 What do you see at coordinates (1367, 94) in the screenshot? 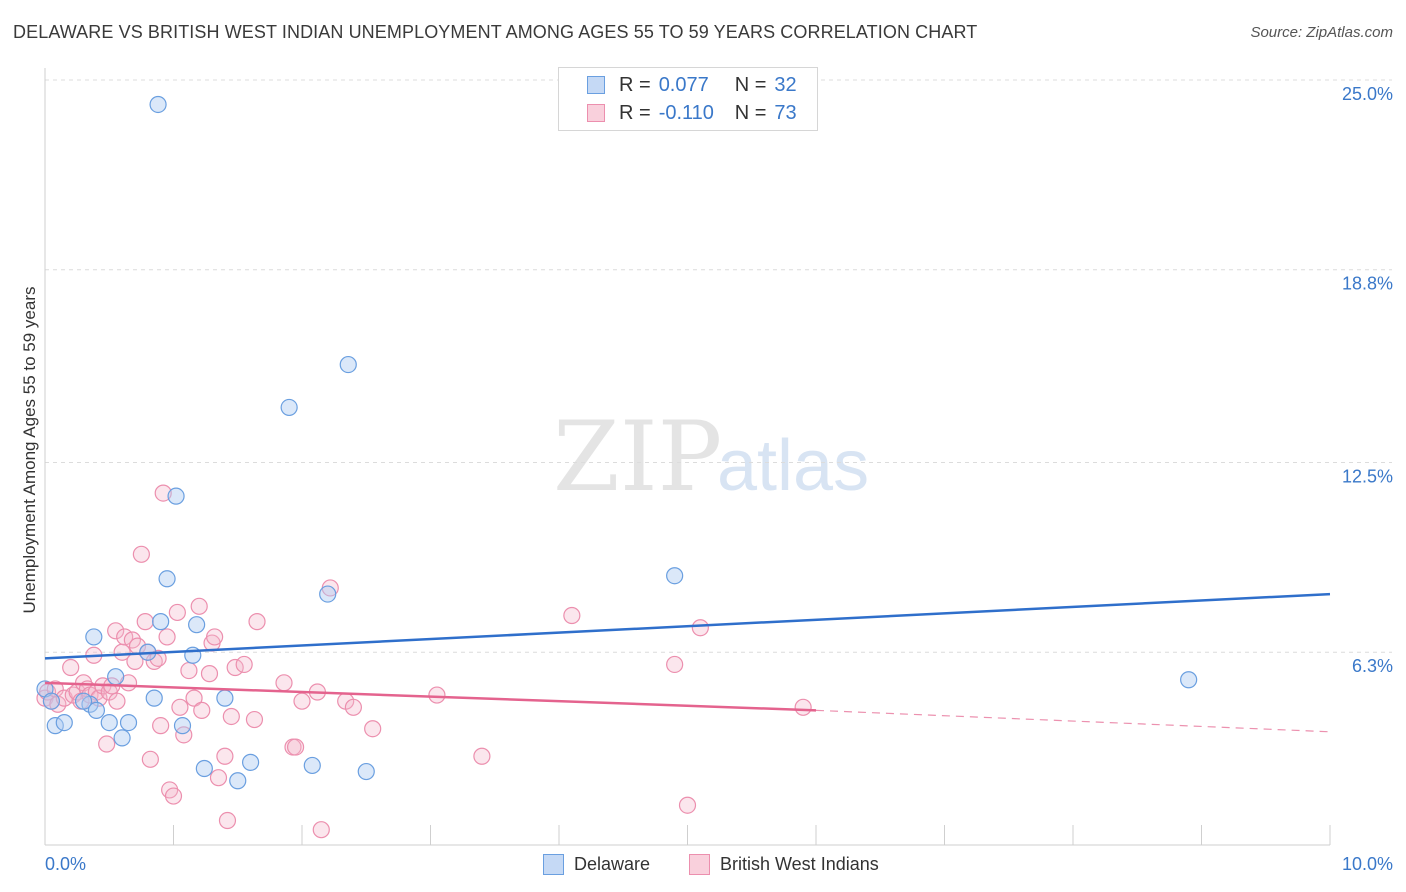
I see `y-tick-label: 25.0%` at bounding box center [1367, 94].